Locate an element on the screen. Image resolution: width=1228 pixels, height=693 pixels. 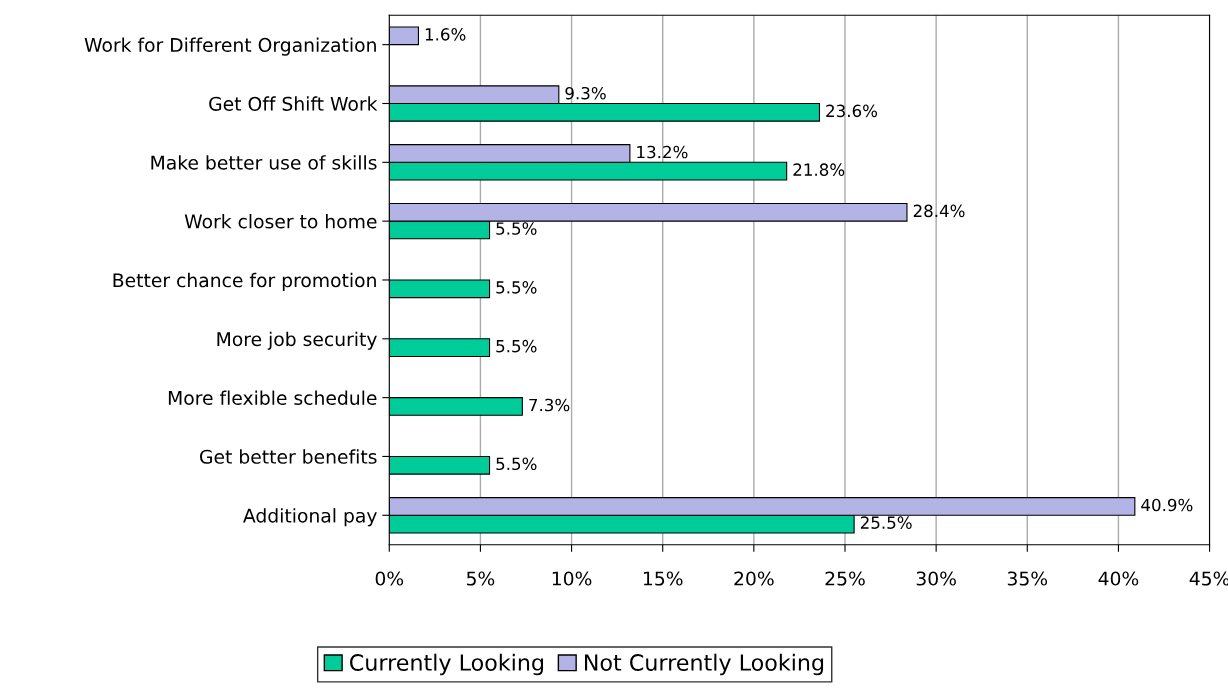
x-tick-label: 40% is located at coordinates (1118, 578).